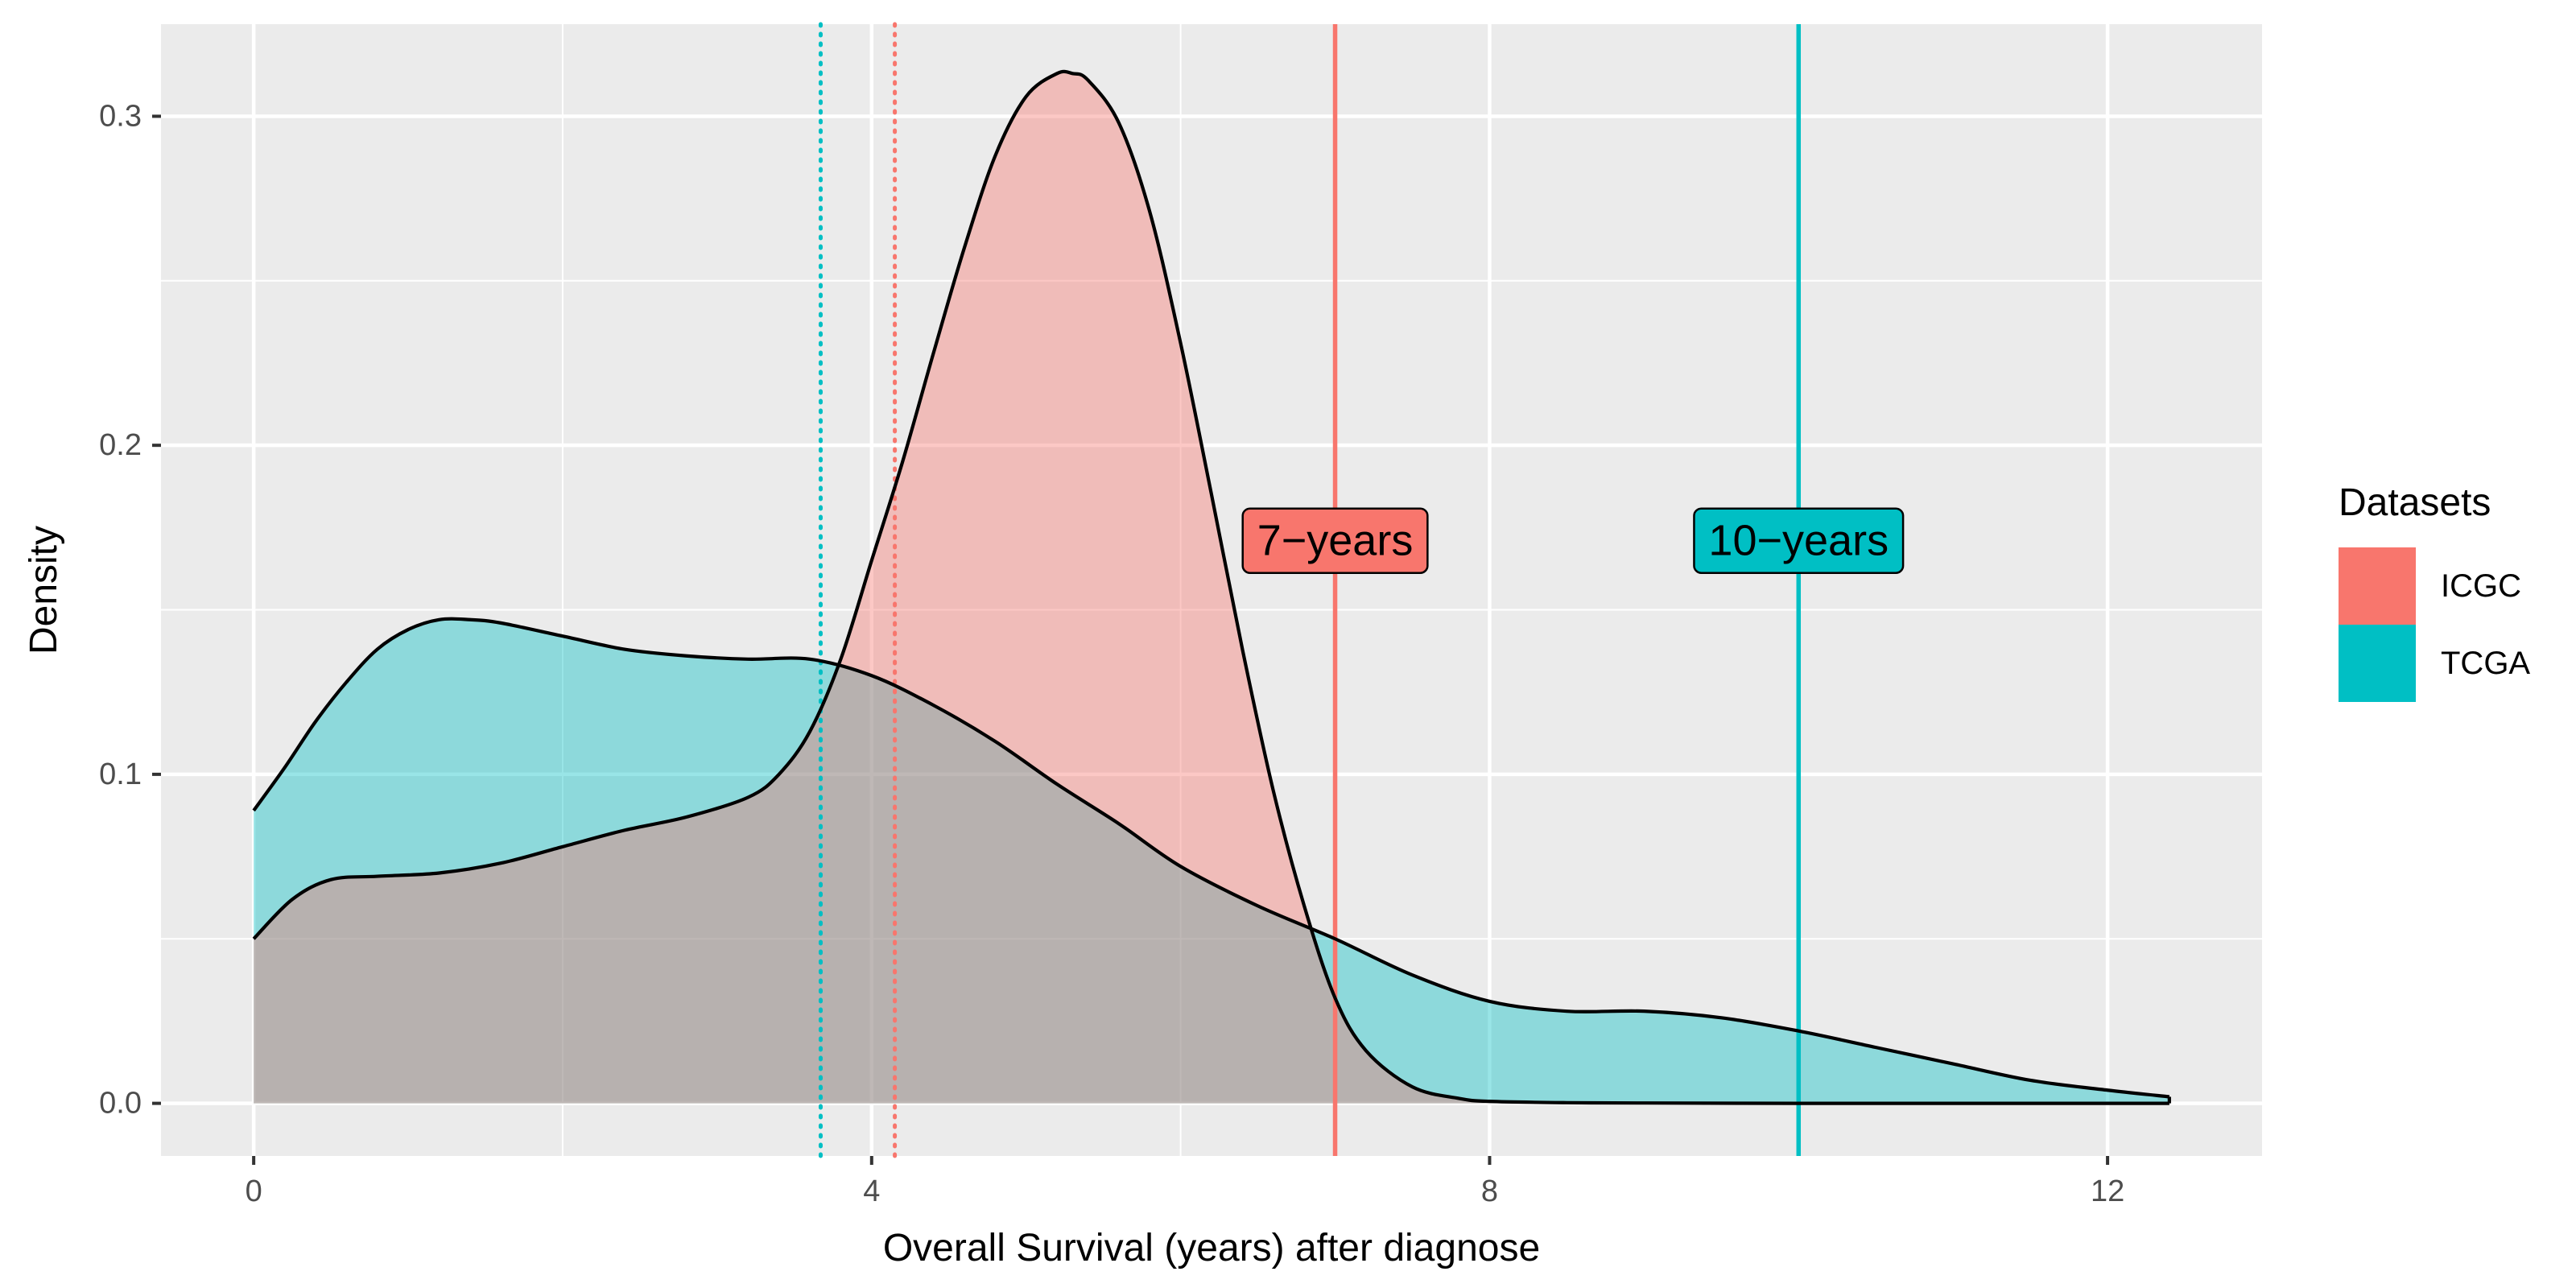 The image size is (2576, 1288). What do you see at coordinates (2485, 663) in the screenshot?
I see `legend-label-tcga: TCGA` at bounding box center [2485, 663].